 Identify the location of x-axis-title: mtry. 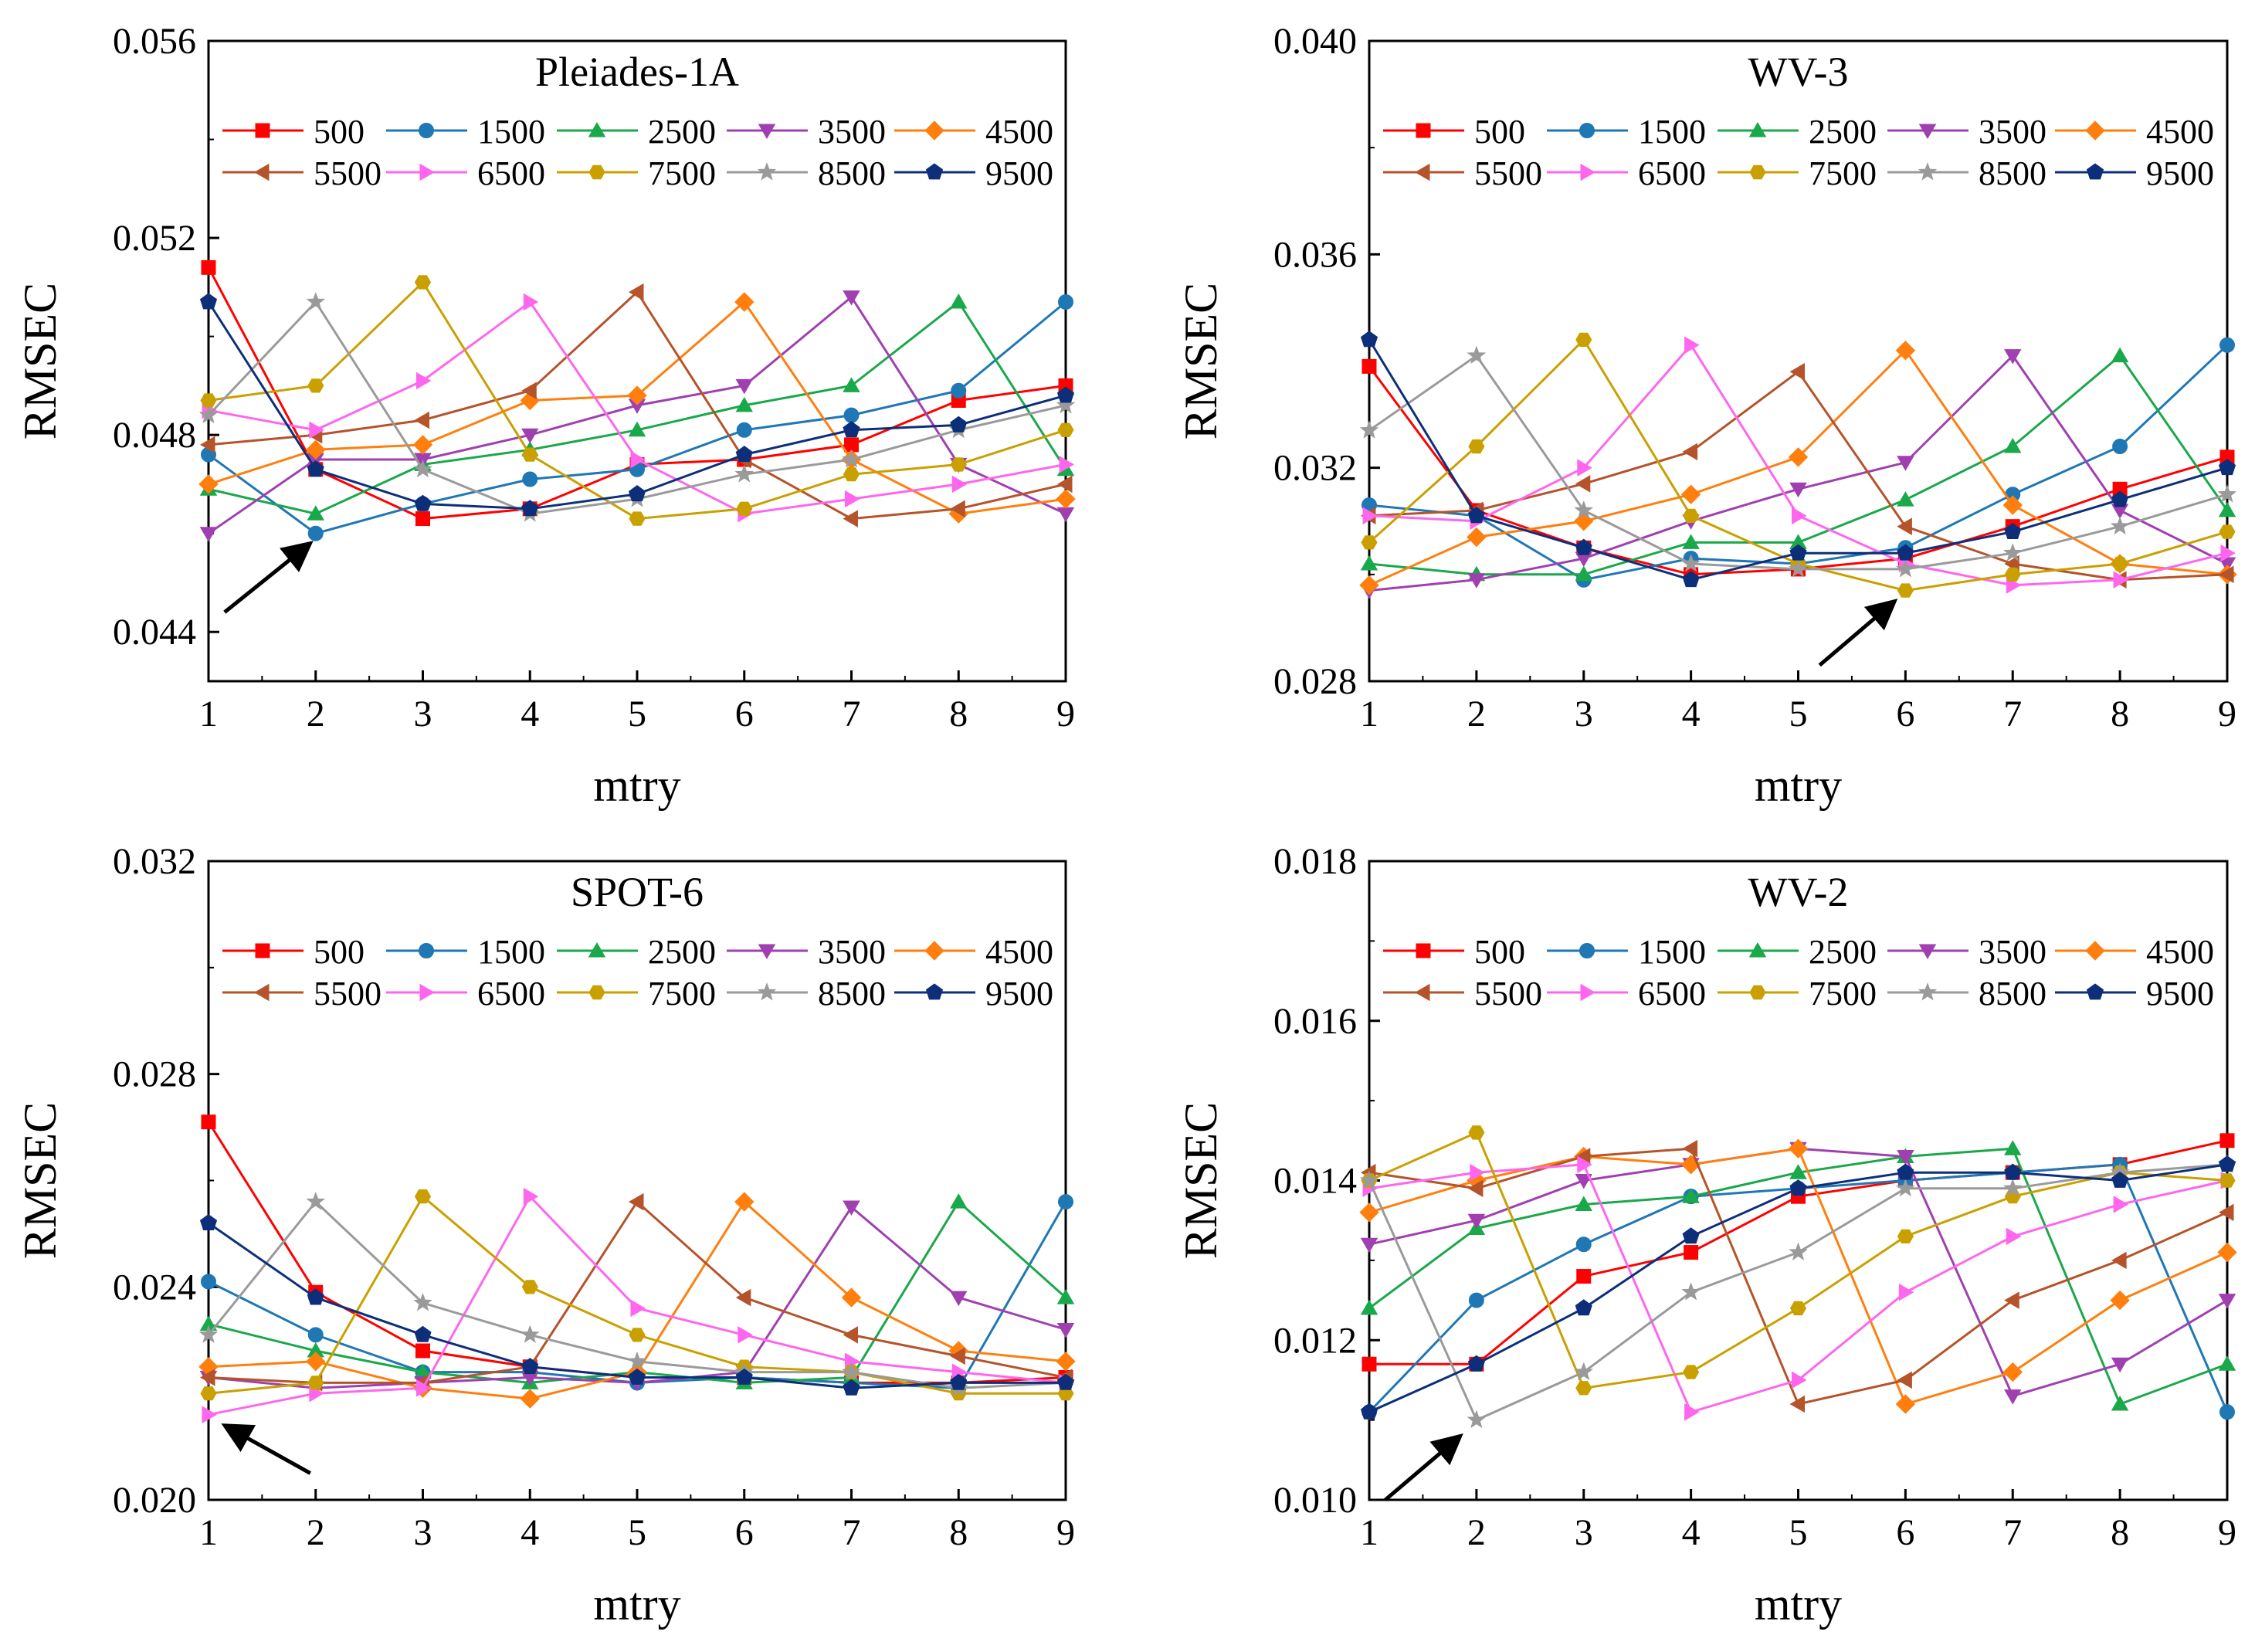
(637, 785).